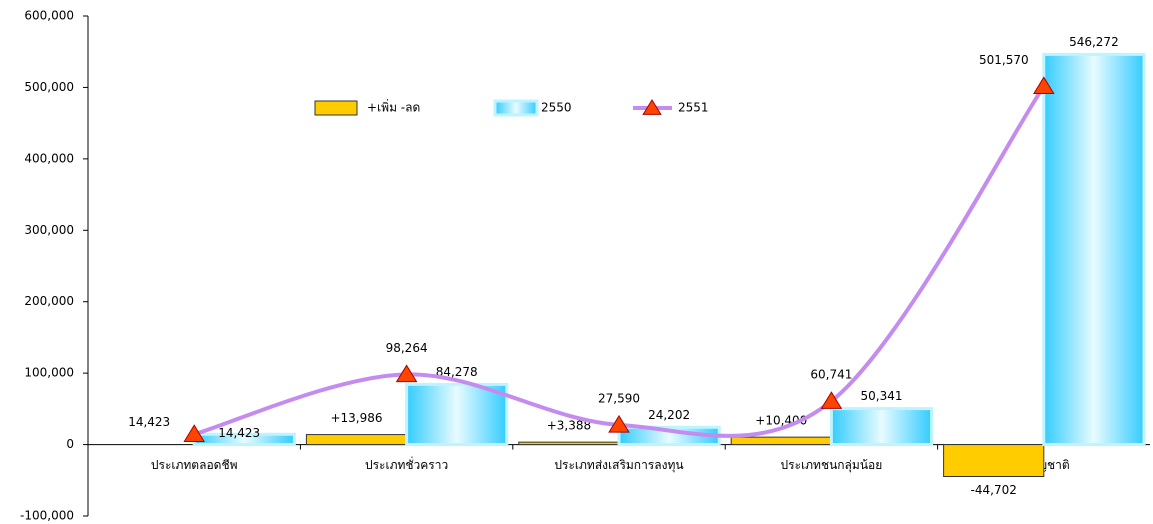  What do you see at coordinates (356, 418) in the screenshot?
I see `data-label: +13,986` at bounding box center [356, 418].